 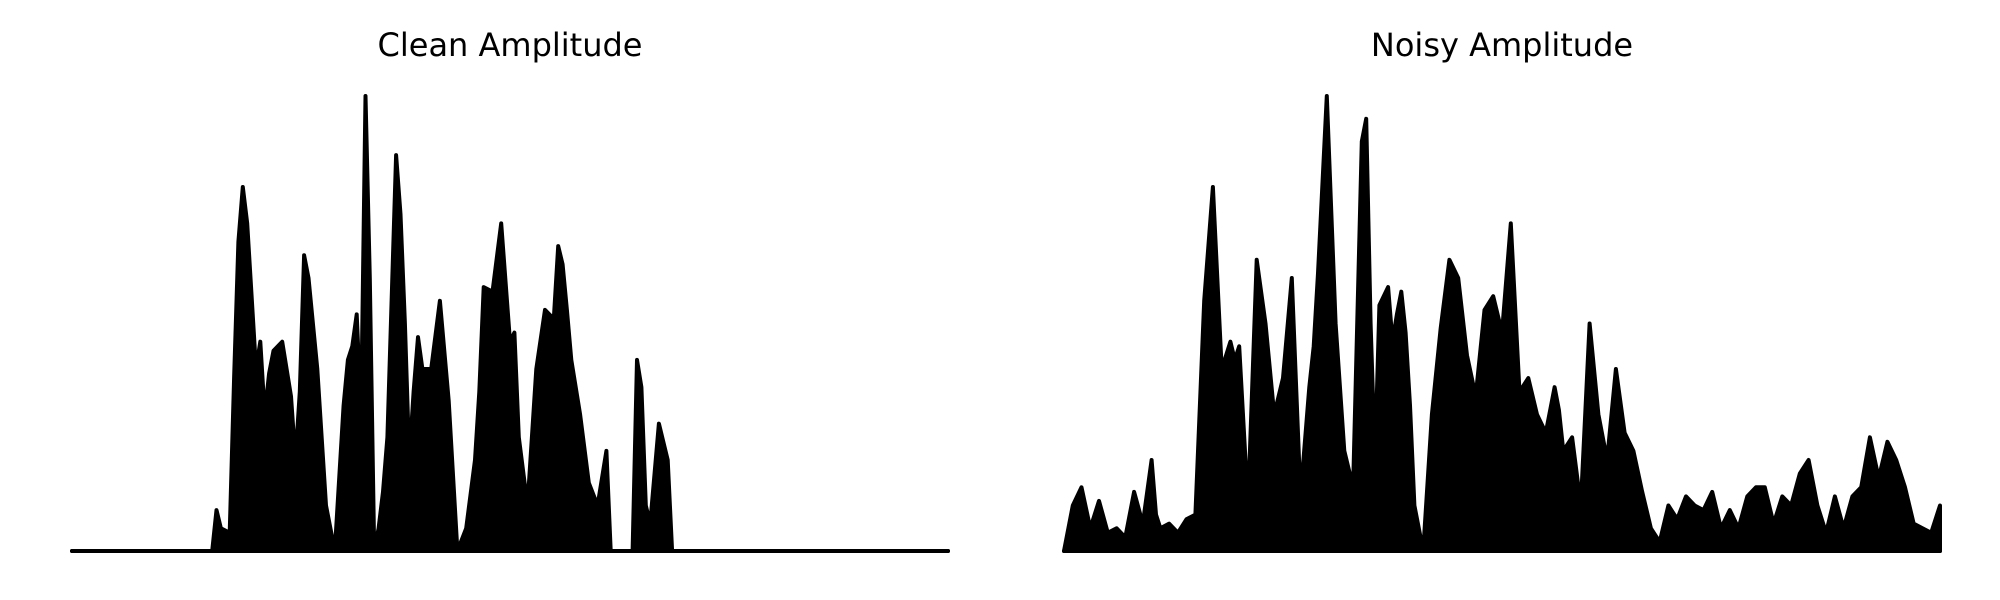 I want to click on noisy-amplitude-title: Noisy Amplitude, so click(x=1502, y=45).